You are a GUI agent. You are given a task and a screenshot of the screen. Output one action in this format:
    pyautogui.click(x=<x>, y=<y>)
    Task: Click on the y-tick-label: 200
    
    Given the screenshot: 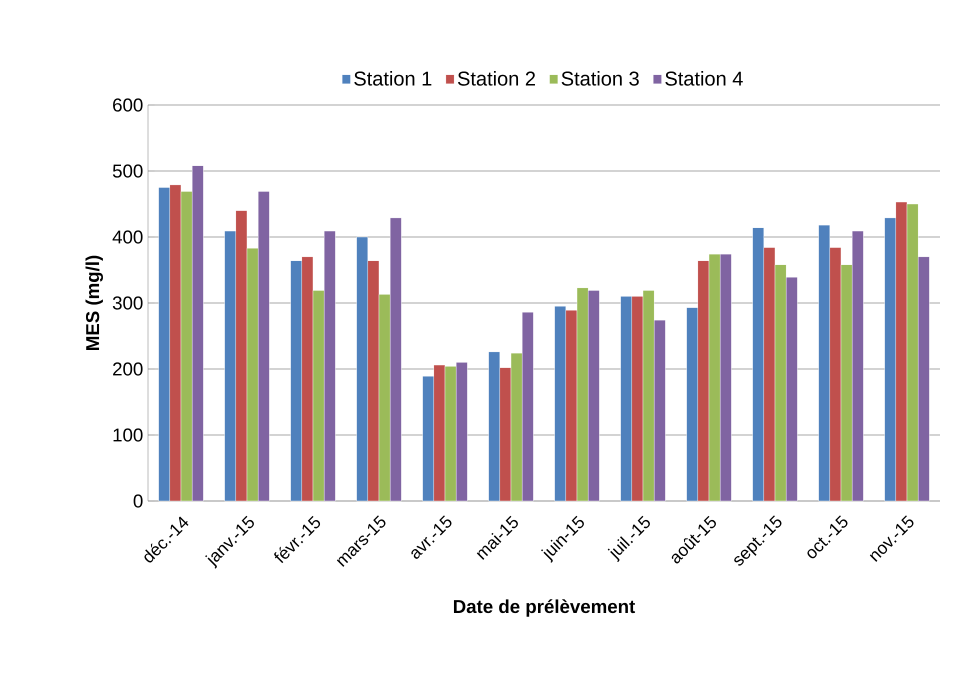 What is the action you would take?
    pyautogui.click(x=128, y=369)
    